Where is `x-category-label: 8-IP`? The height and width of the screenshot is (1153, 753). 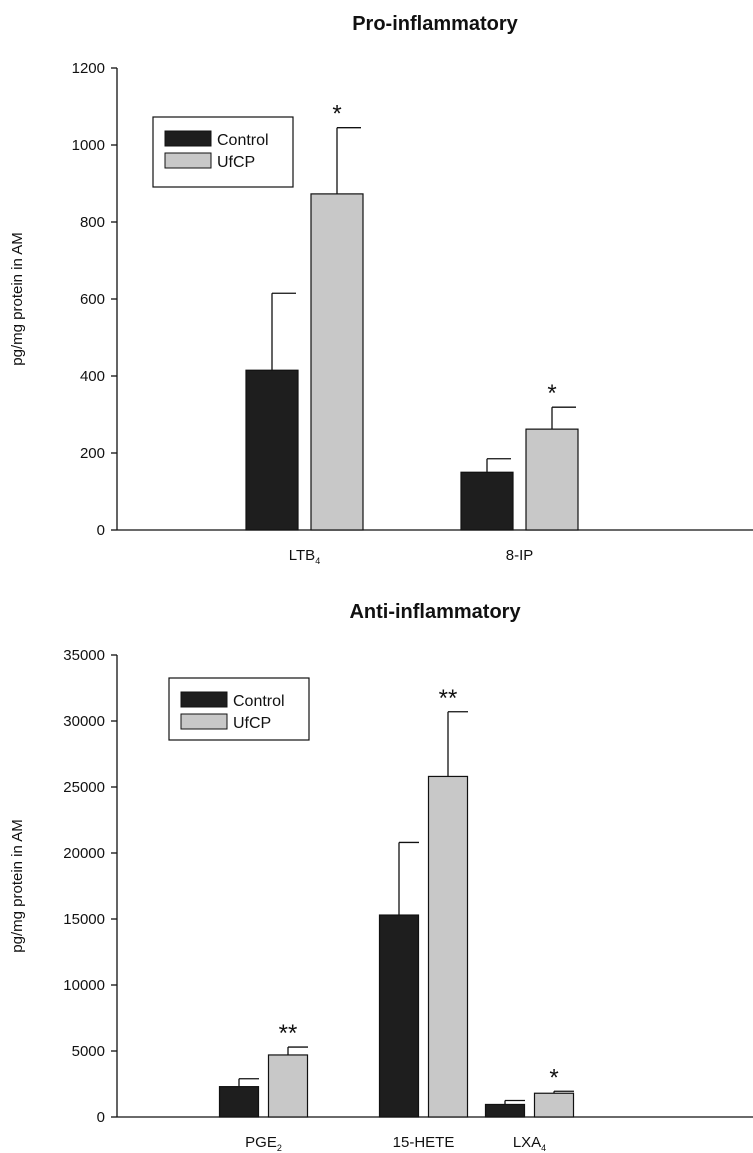
x-category-label: 8-IP is located at coordinates (520, 555).